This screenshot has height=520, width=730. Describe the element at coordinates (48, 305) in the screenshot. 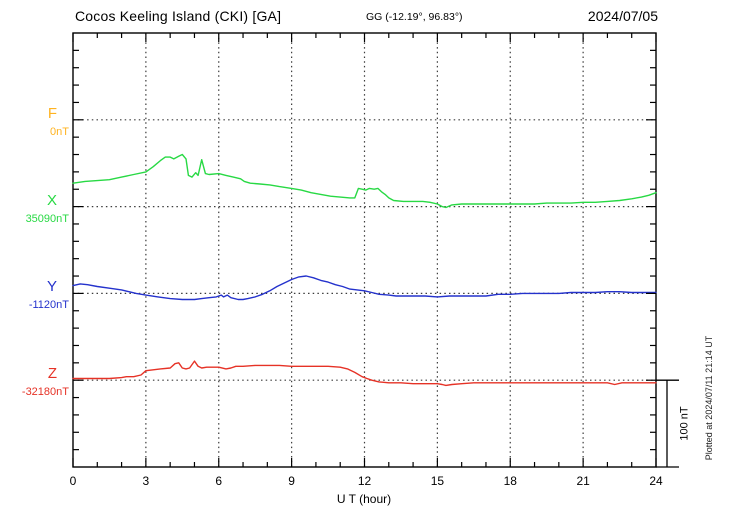

I see `component-baseline-Y: -1120nT` at that location.